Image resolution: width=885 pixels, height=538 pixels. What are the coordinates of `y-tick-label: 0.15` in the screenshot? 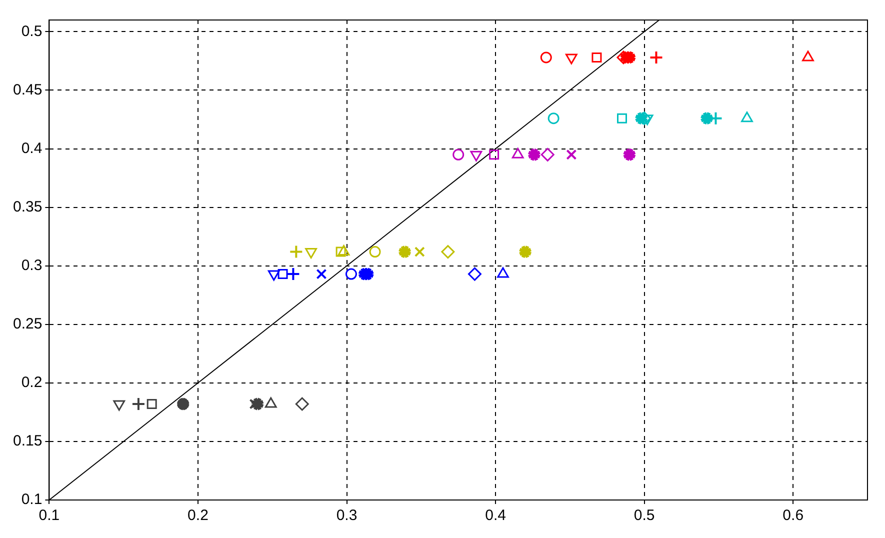 It's located at (27, 441).